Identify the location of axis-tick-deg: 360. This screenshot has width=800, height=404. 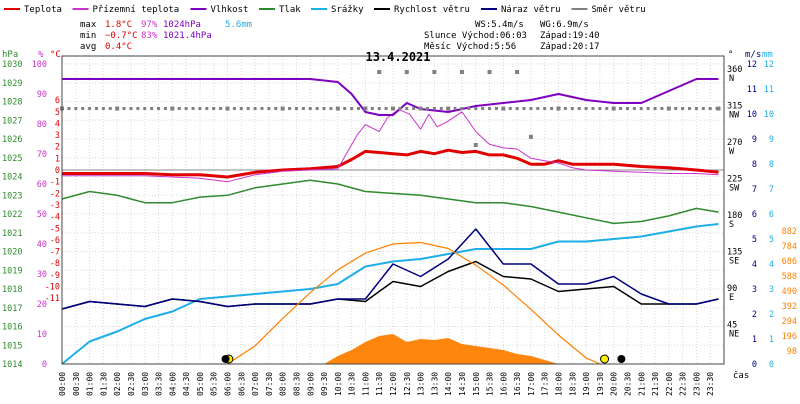
(734, 70).